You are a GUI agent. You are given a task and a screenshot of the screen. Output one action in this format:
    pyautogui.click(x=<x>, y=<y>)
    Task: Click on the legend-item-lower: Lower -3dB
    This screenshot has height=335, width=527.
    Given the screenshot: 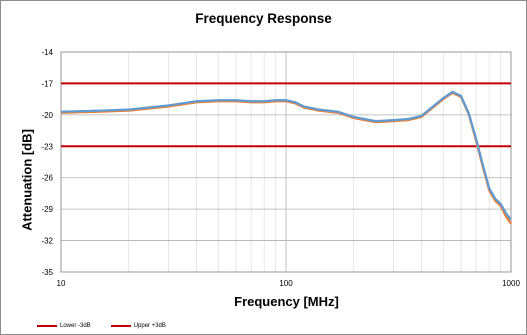 What is the action you would take?
    pyautogui.click(x=64, y=326)
    